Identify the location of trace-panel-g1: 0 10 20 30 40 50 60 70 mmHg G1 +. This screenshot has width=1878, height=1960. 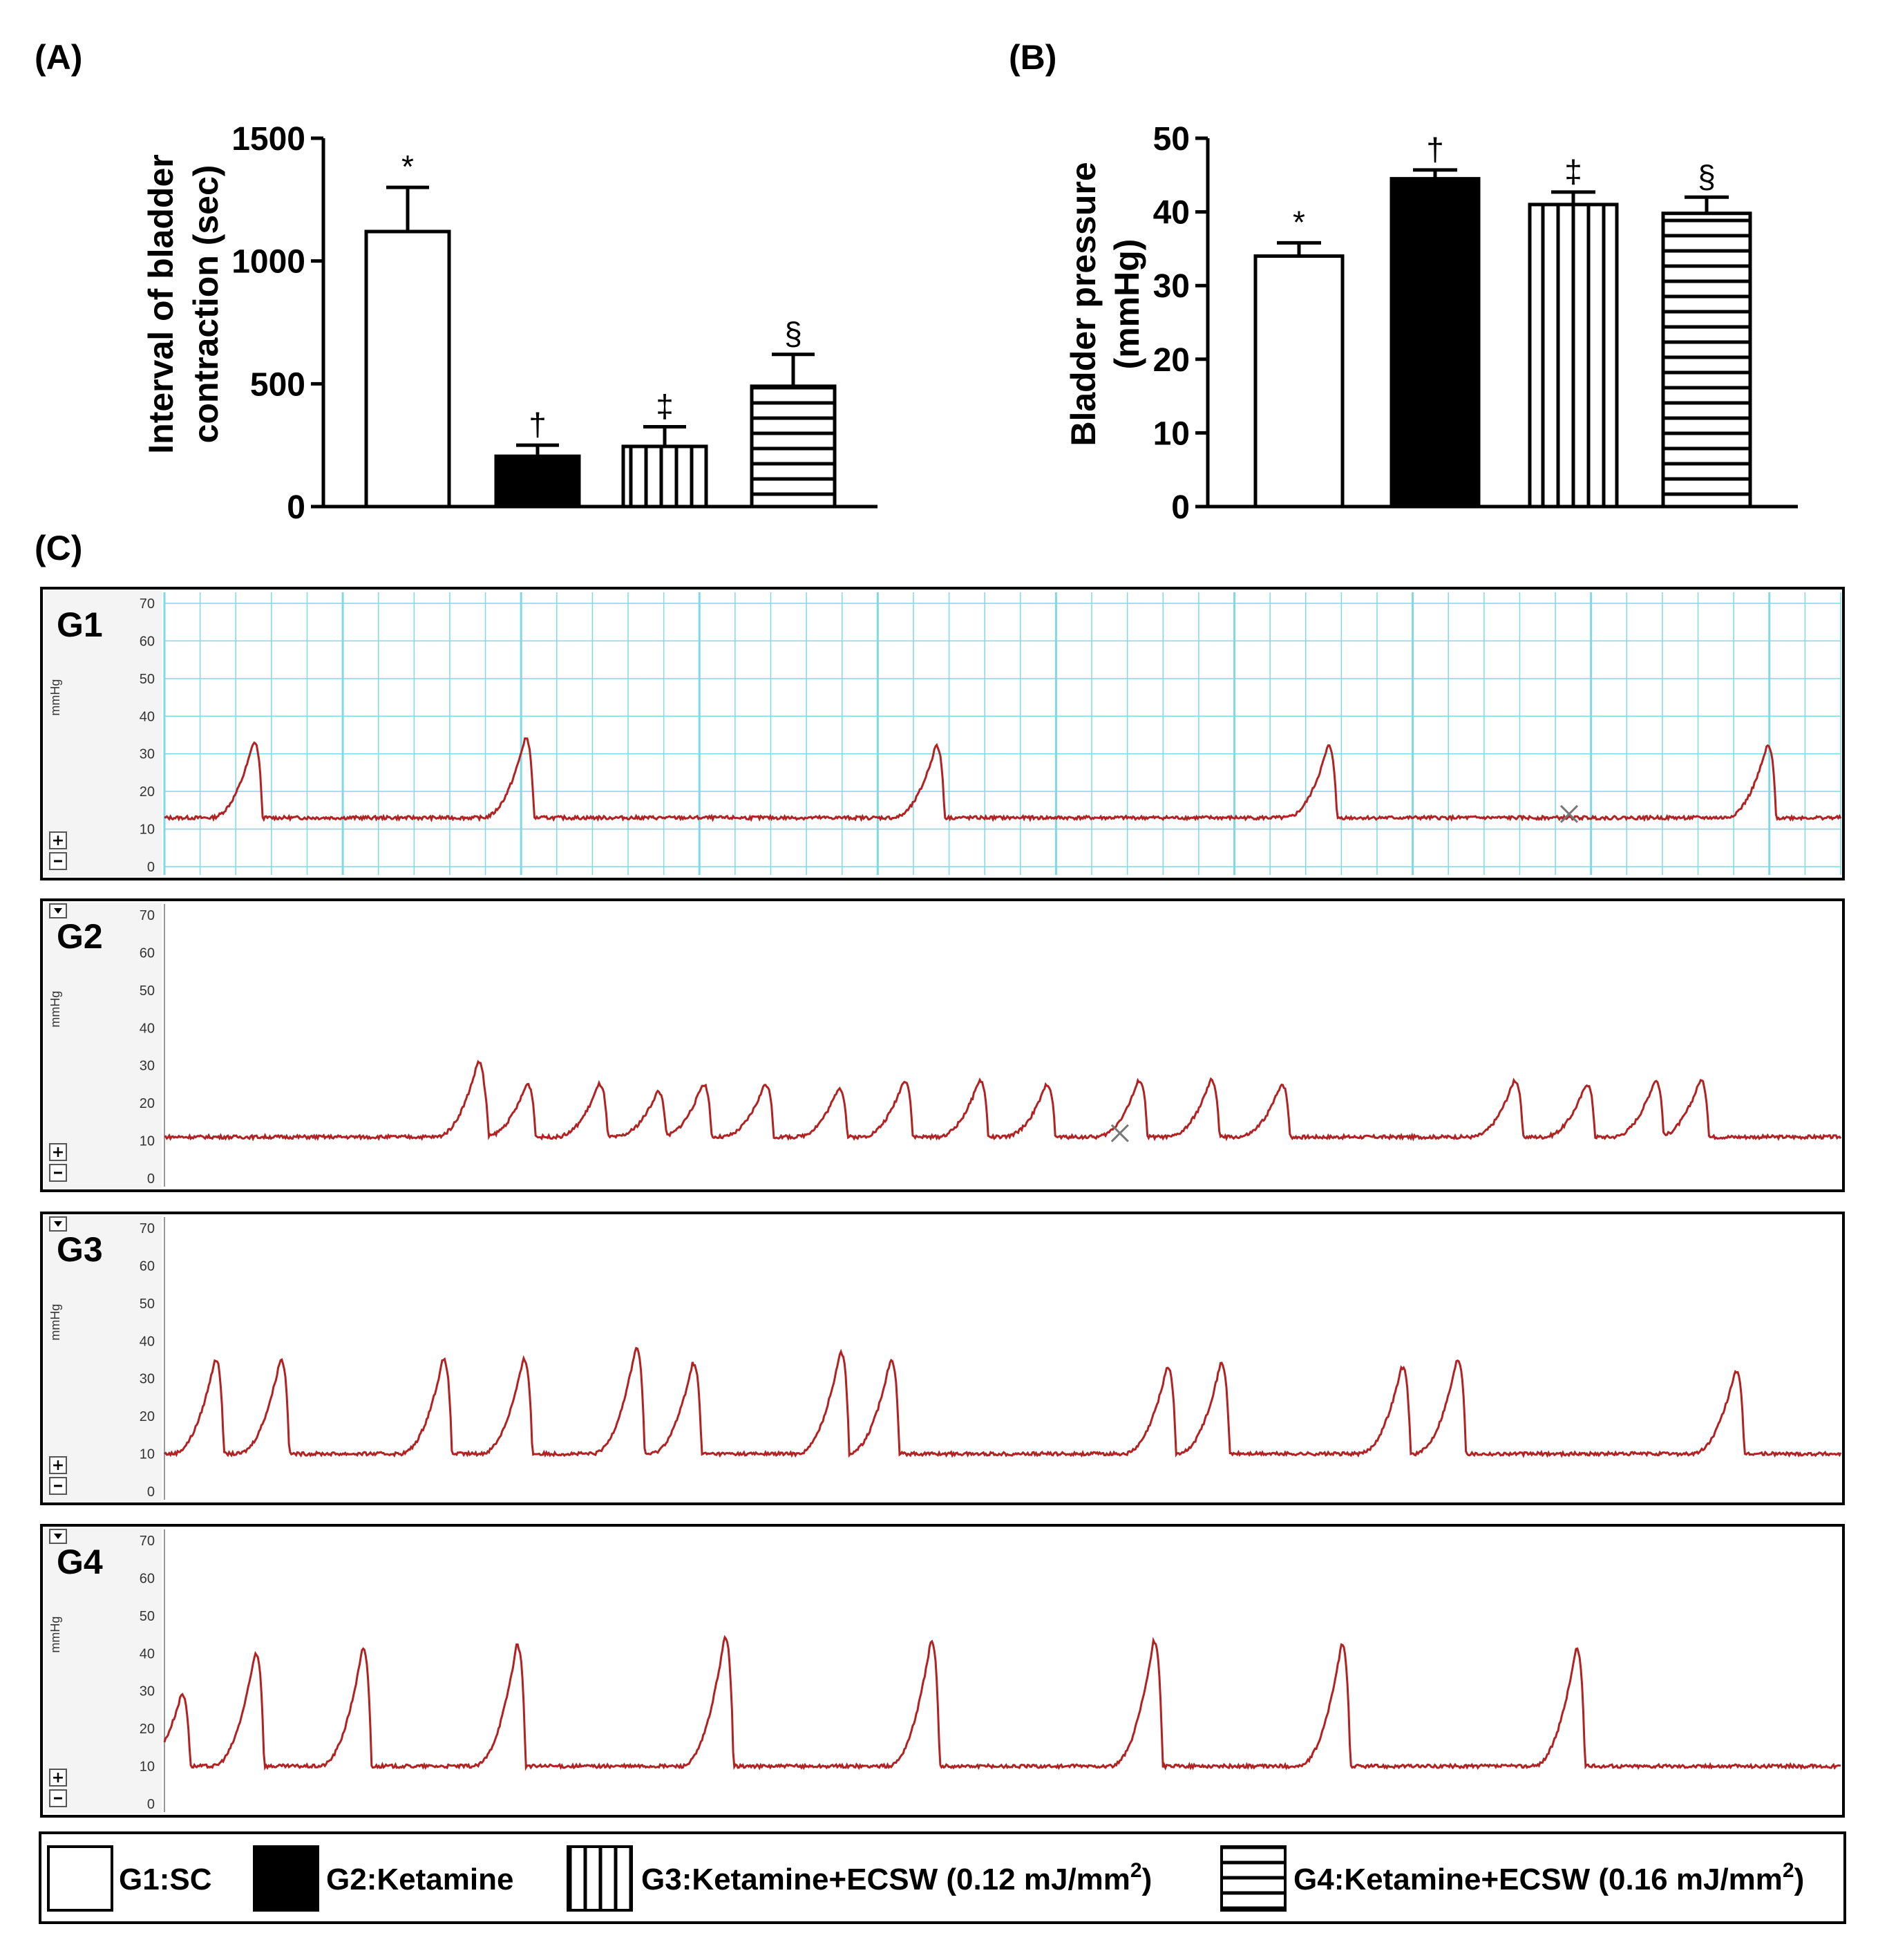
(942, 733).